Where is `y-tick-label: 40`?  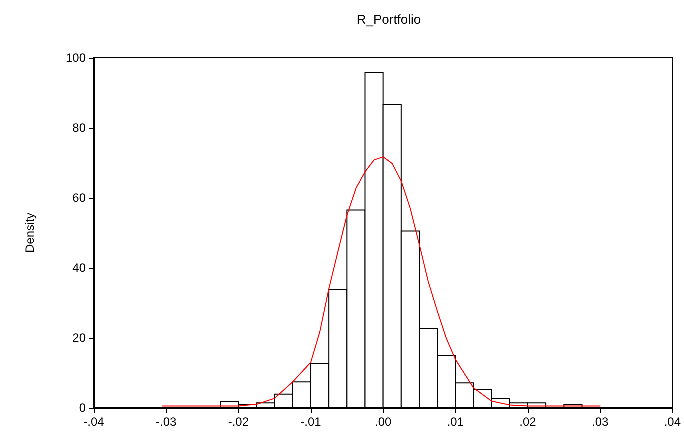
y-tick-label: 40 is located at coordinates (79, 268).